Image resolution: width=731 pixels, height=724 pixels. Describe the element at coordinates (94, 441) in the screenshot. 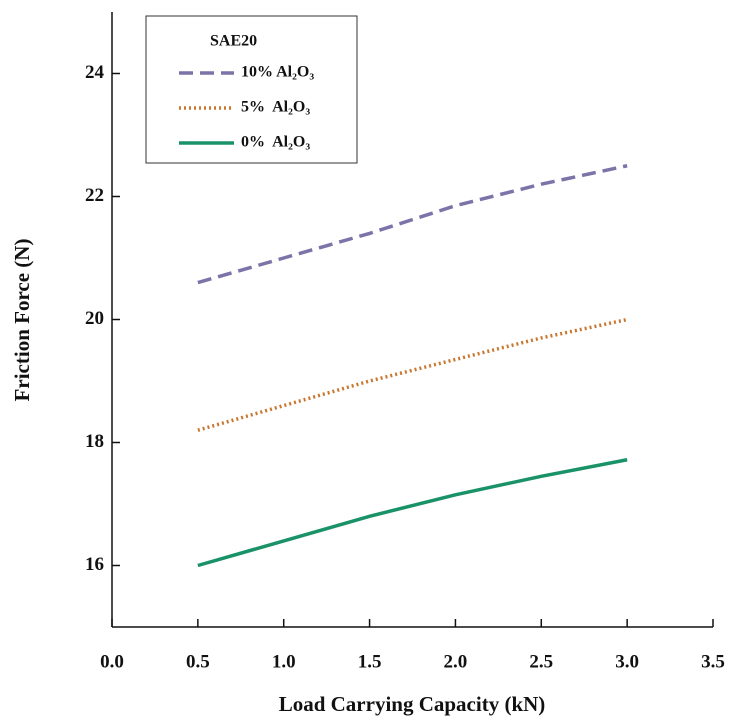

I see `y-tick-label: 18` at that location.